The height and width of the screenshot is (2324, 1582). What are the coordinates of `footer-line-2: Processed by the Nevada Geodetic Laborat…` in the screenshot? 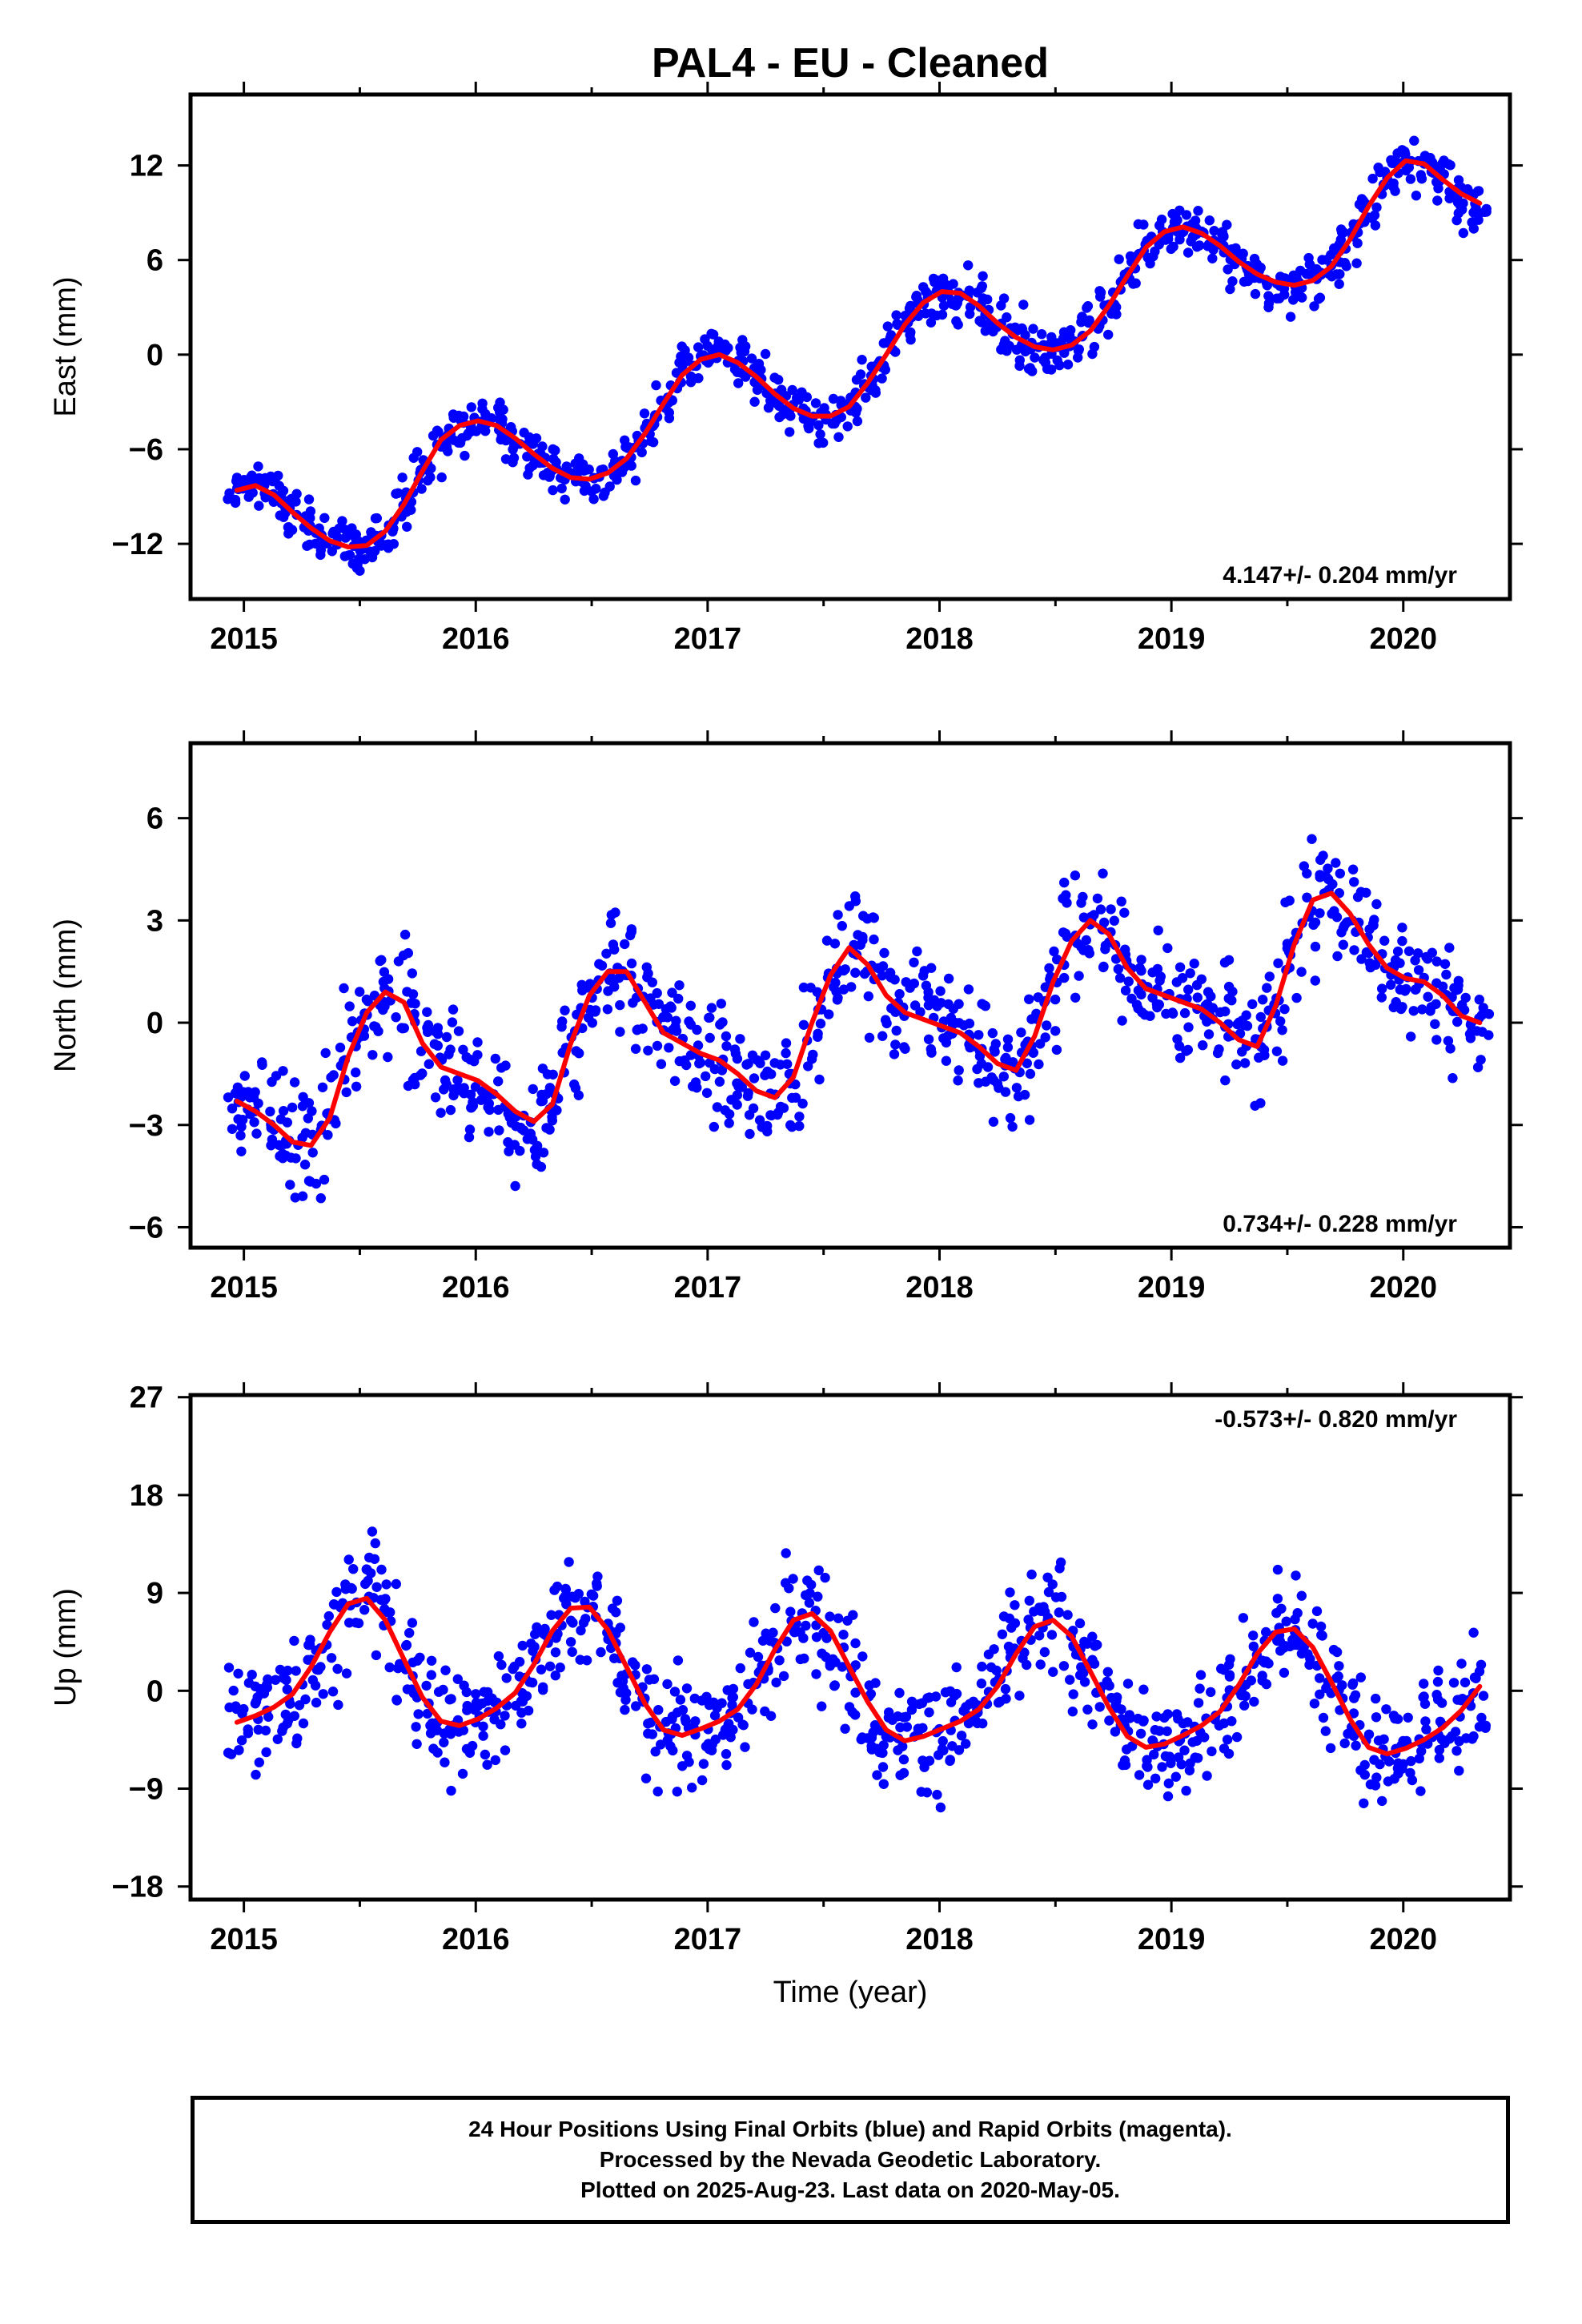 It's located at (850, 2159).